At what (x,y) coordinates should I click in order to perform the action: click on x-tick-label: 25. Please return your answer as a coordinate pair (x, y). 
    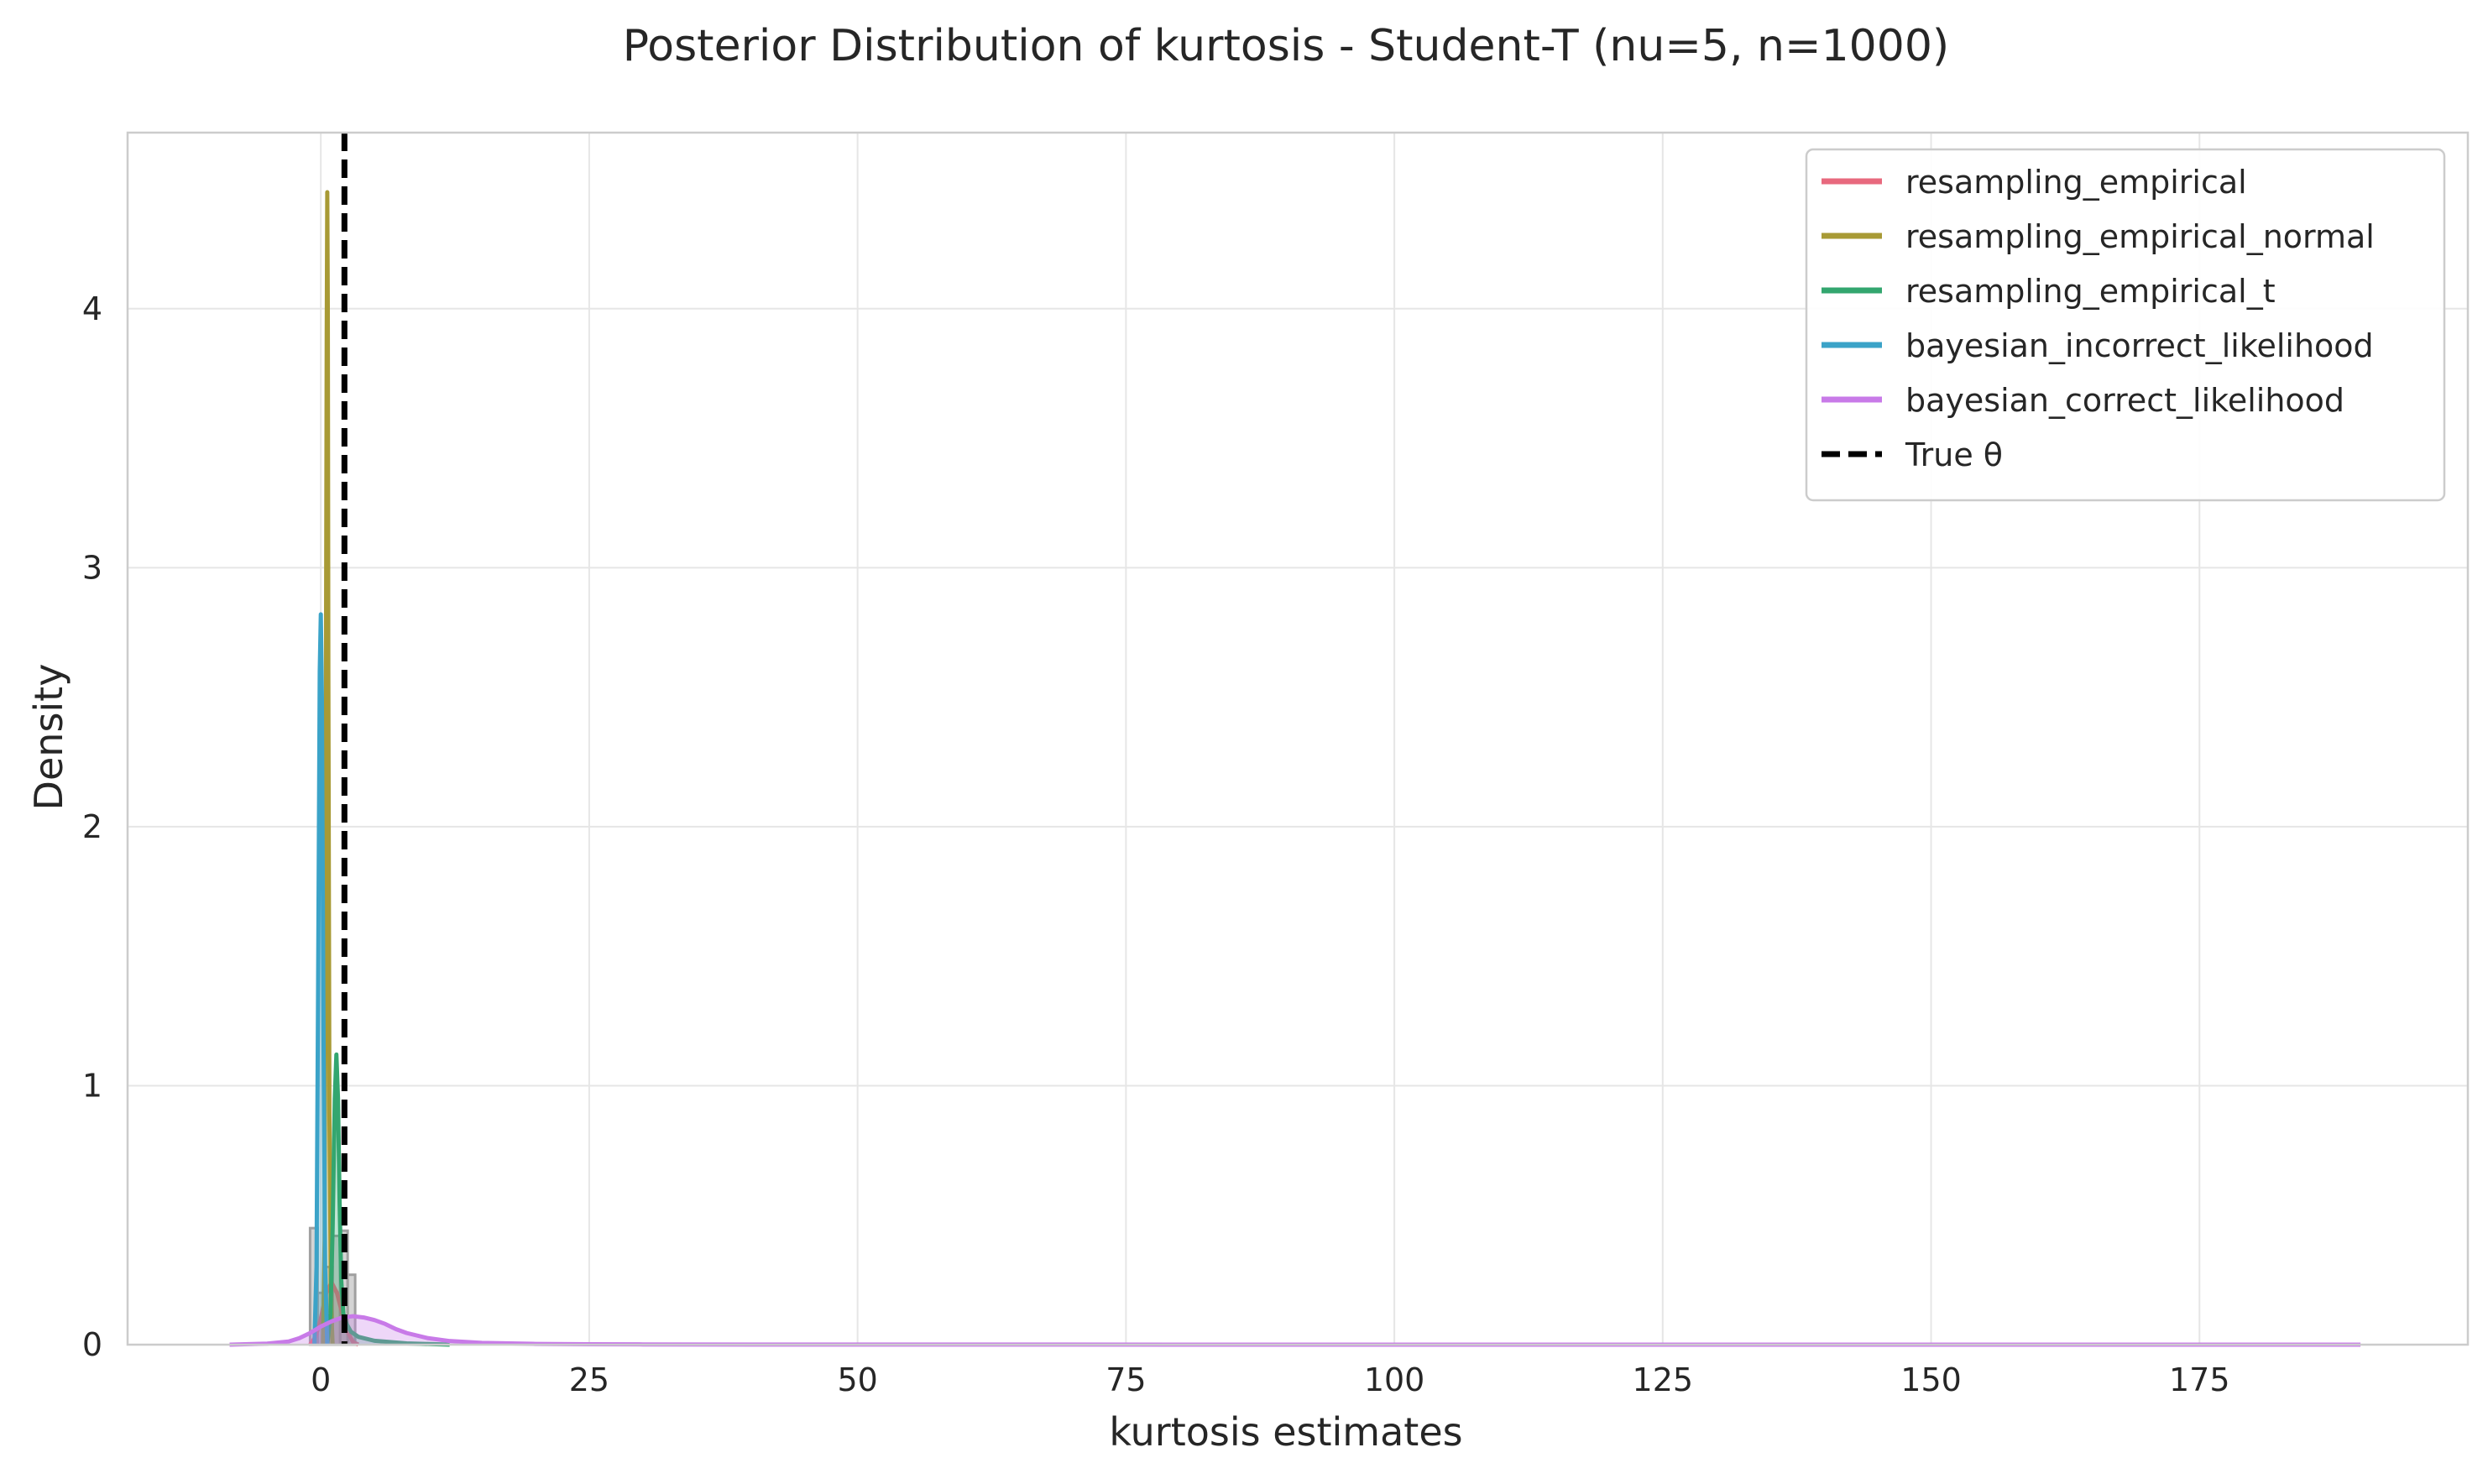
    Looking at the image, I should click on (589, 1379).